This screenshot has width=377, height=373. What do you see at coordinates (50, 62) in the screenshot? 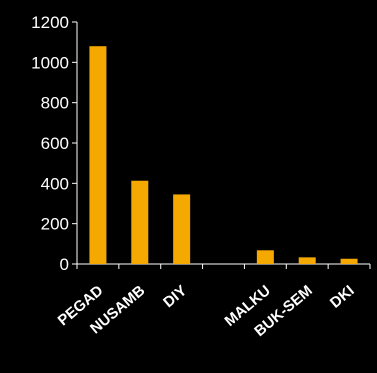
I see `y-tick-label: 1000` at bounding box center [50, 62].